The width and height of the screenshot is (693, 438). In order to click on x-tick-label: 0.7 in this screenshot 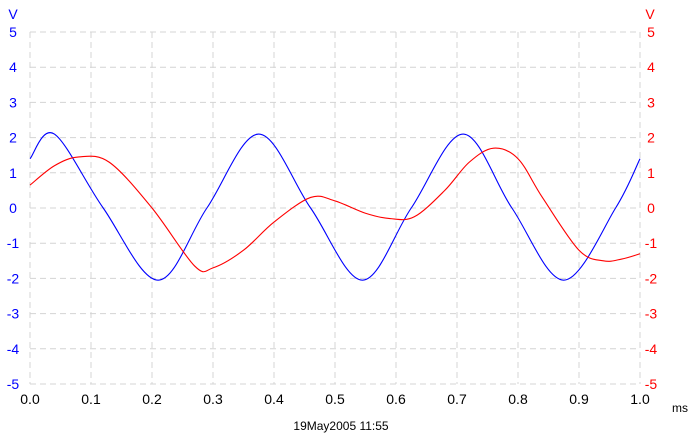, I will do `click(457, 399)`.